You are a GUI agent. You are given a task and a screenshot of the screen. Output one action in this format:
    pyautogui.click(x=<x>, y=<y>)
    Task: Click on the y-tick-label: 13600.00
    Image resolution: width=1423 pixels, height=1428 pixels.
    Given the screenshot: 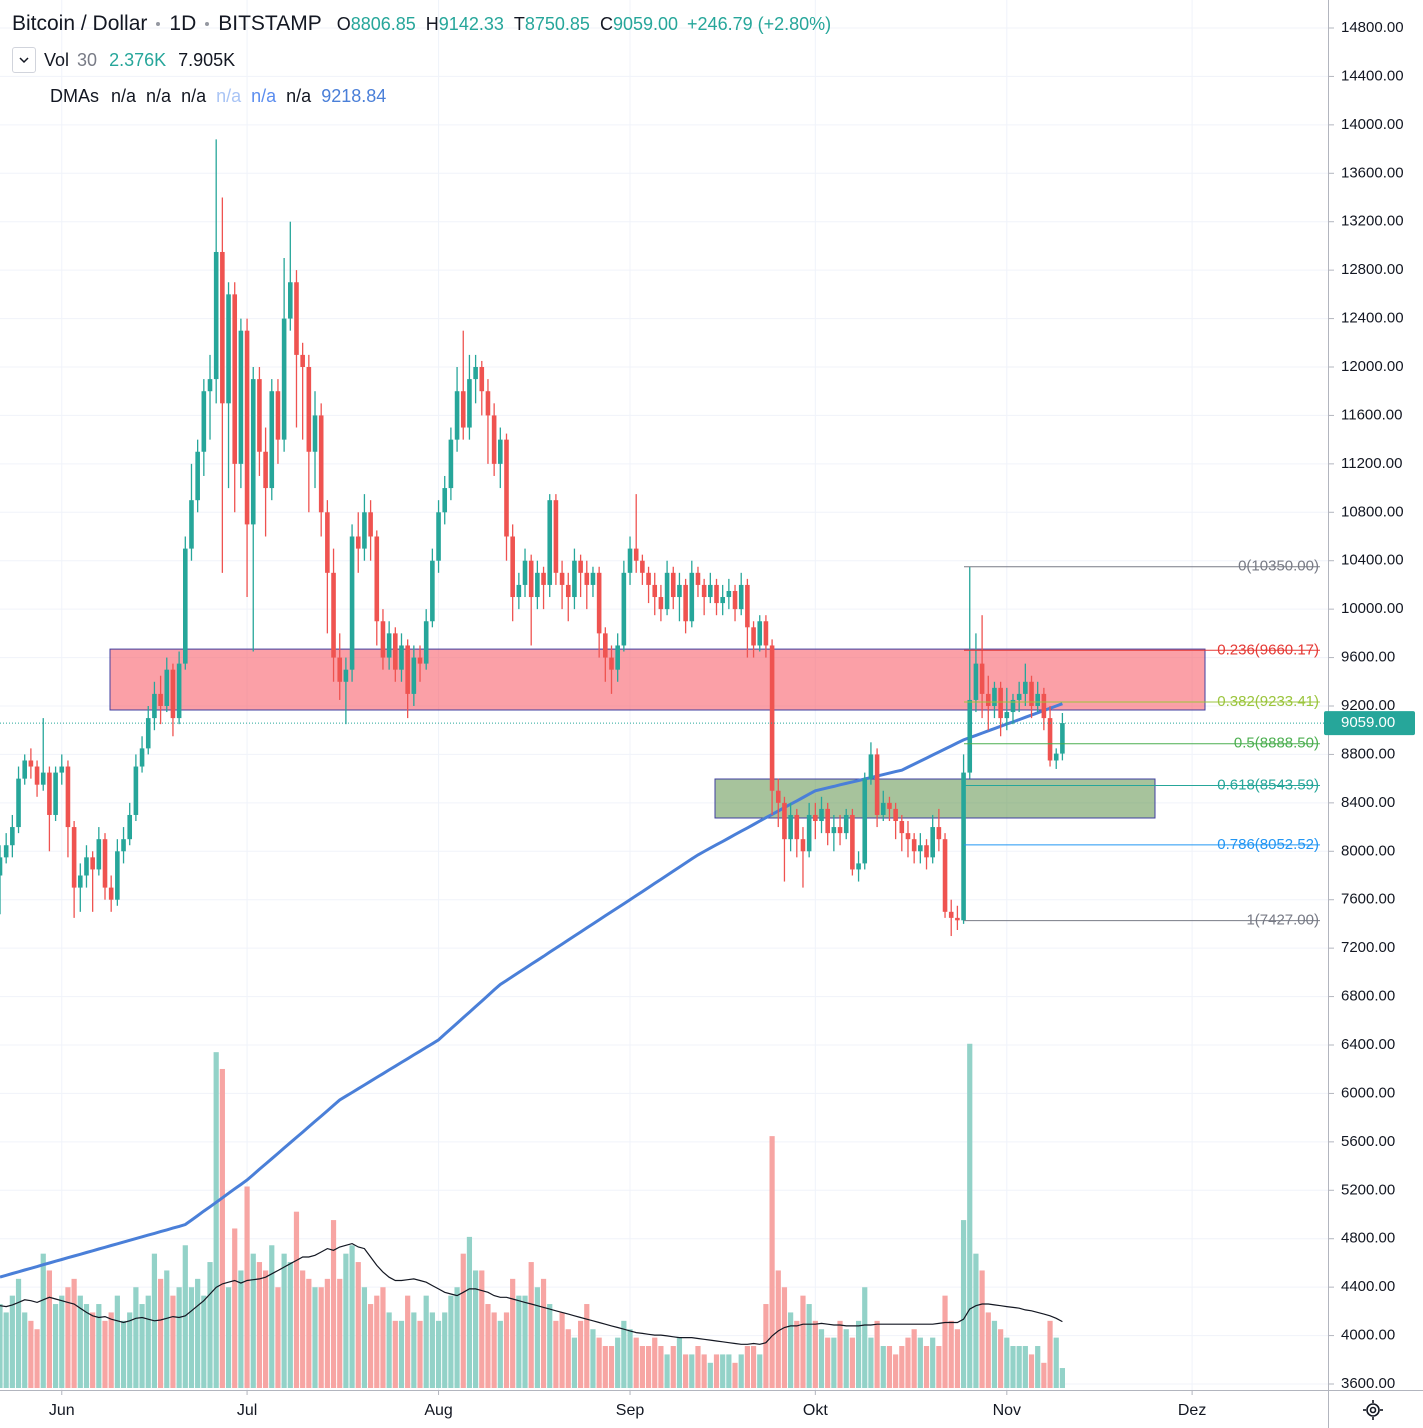 What is the action you would take?
    pyautogui.click(x=1372, y=172)
    